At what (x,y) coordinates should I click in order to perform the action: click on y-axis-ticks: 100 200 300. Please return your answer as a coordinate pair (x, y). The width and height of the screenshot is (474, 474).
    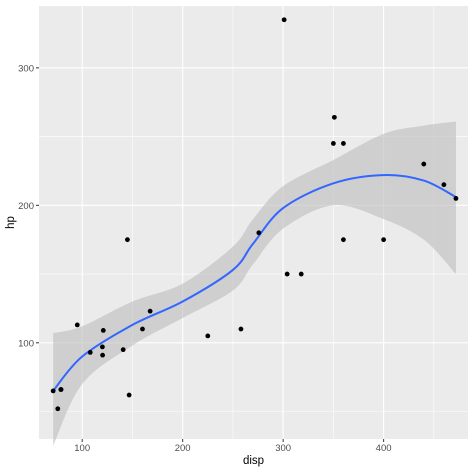
    Looking at the image, I should click on (28, 206).